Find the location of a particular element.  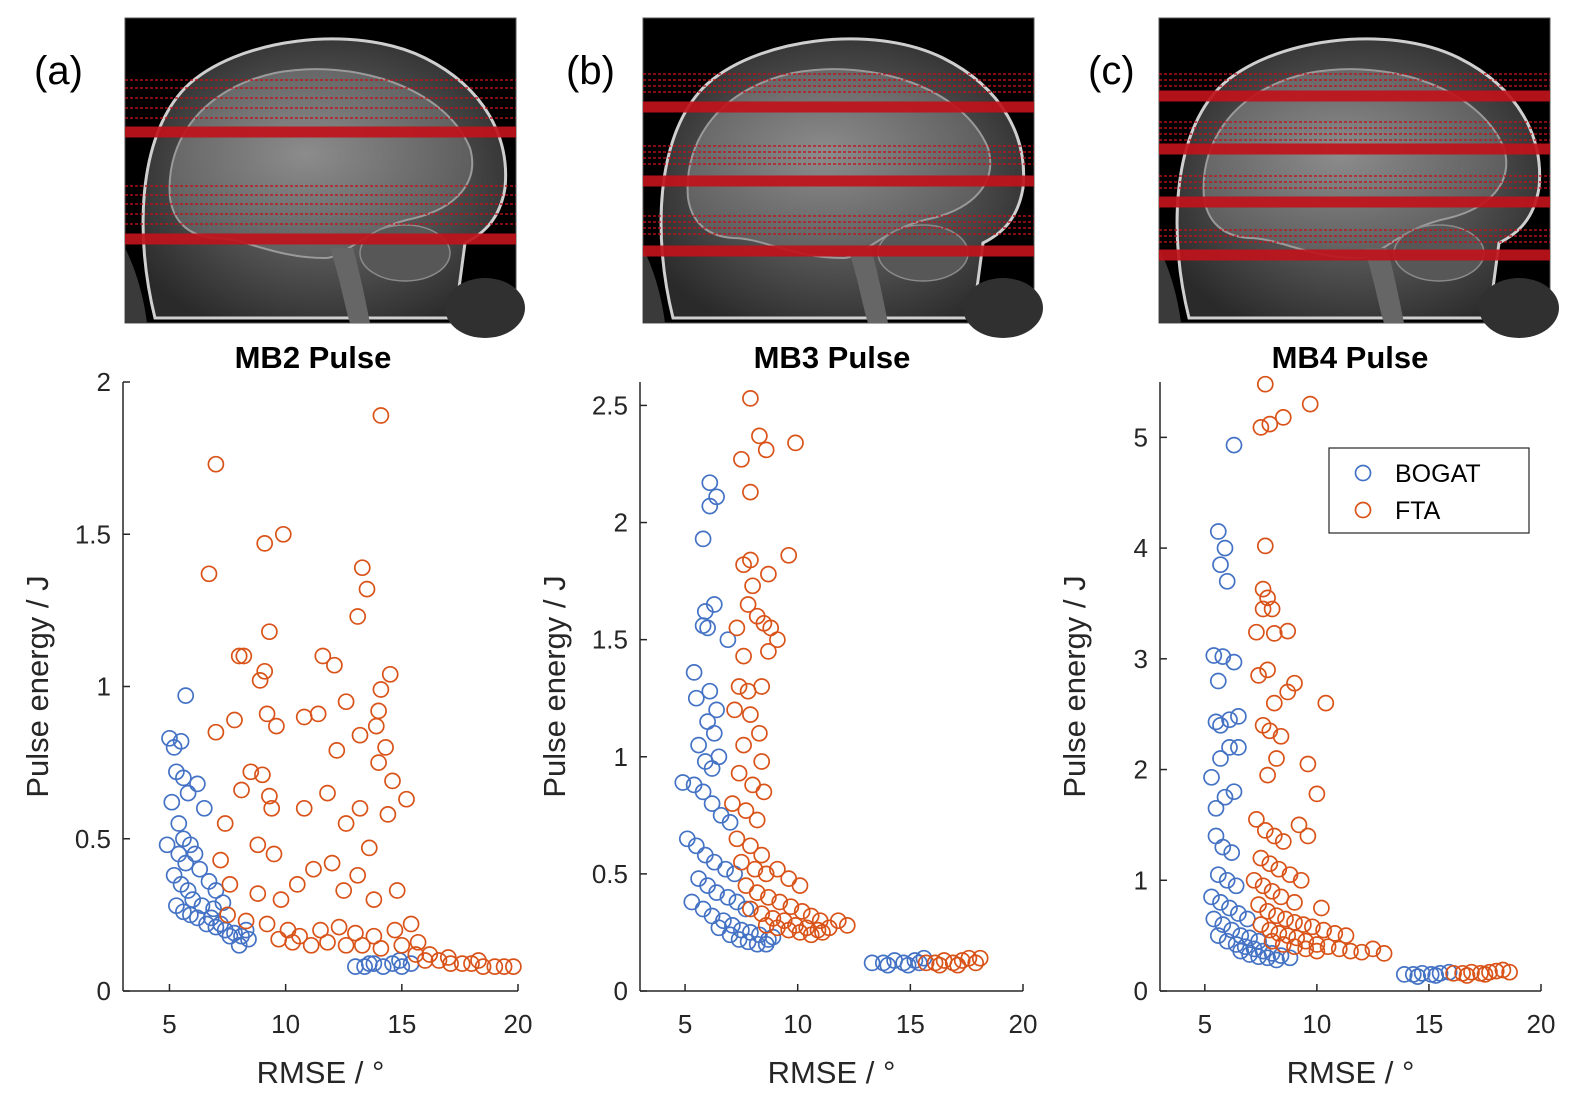

y-axis-label: Pulse energy / J is located at coordinates (1074, 686).